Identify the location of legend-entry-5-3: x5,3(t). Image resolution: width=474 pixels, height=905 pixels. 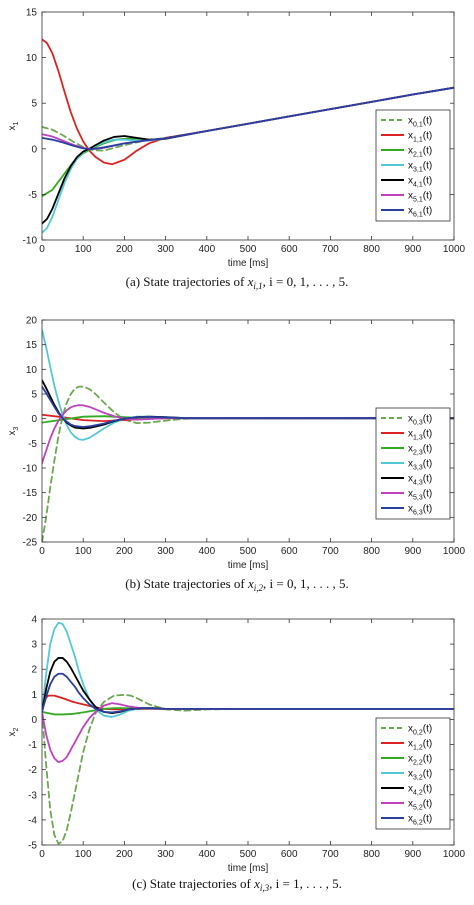
(420, 495).